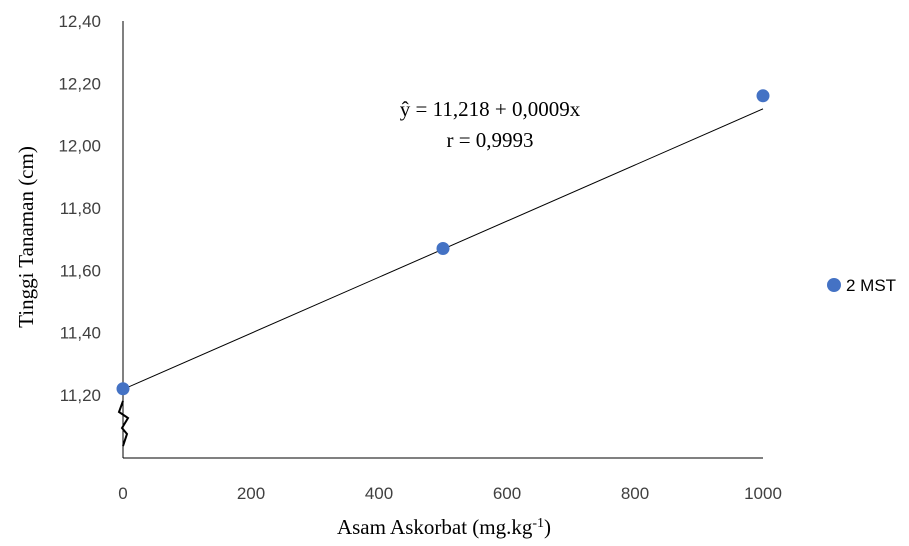  Describe the element at coordinates (763, 493) in the screenshot. I see `x-tick-label: 1000` at that location.